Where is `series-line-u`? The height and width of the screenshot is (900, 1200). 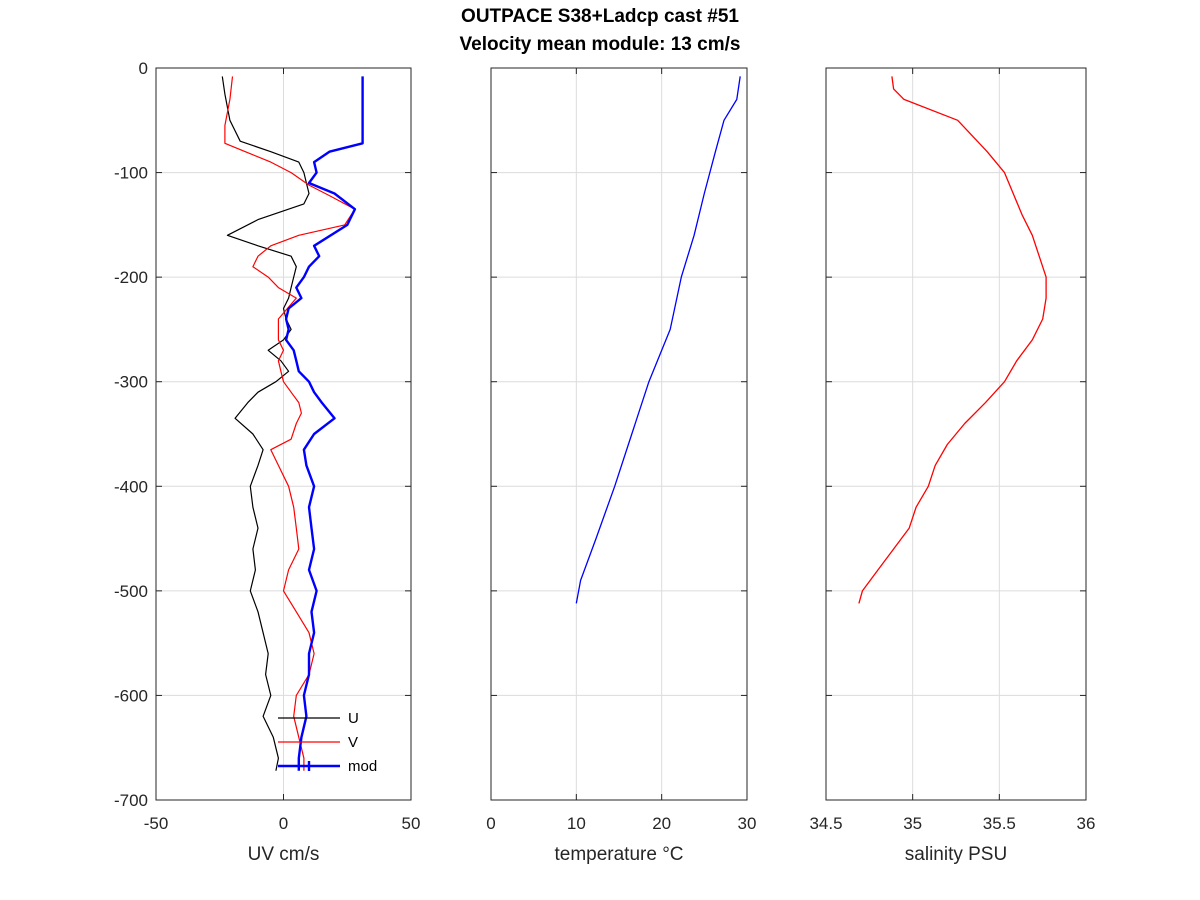 series-line-u is located at coordinates (265, 423).